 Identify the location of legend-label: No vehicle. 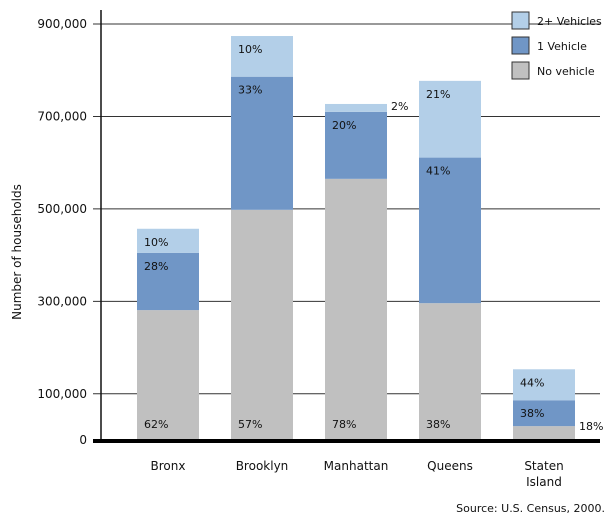
(566, 71).